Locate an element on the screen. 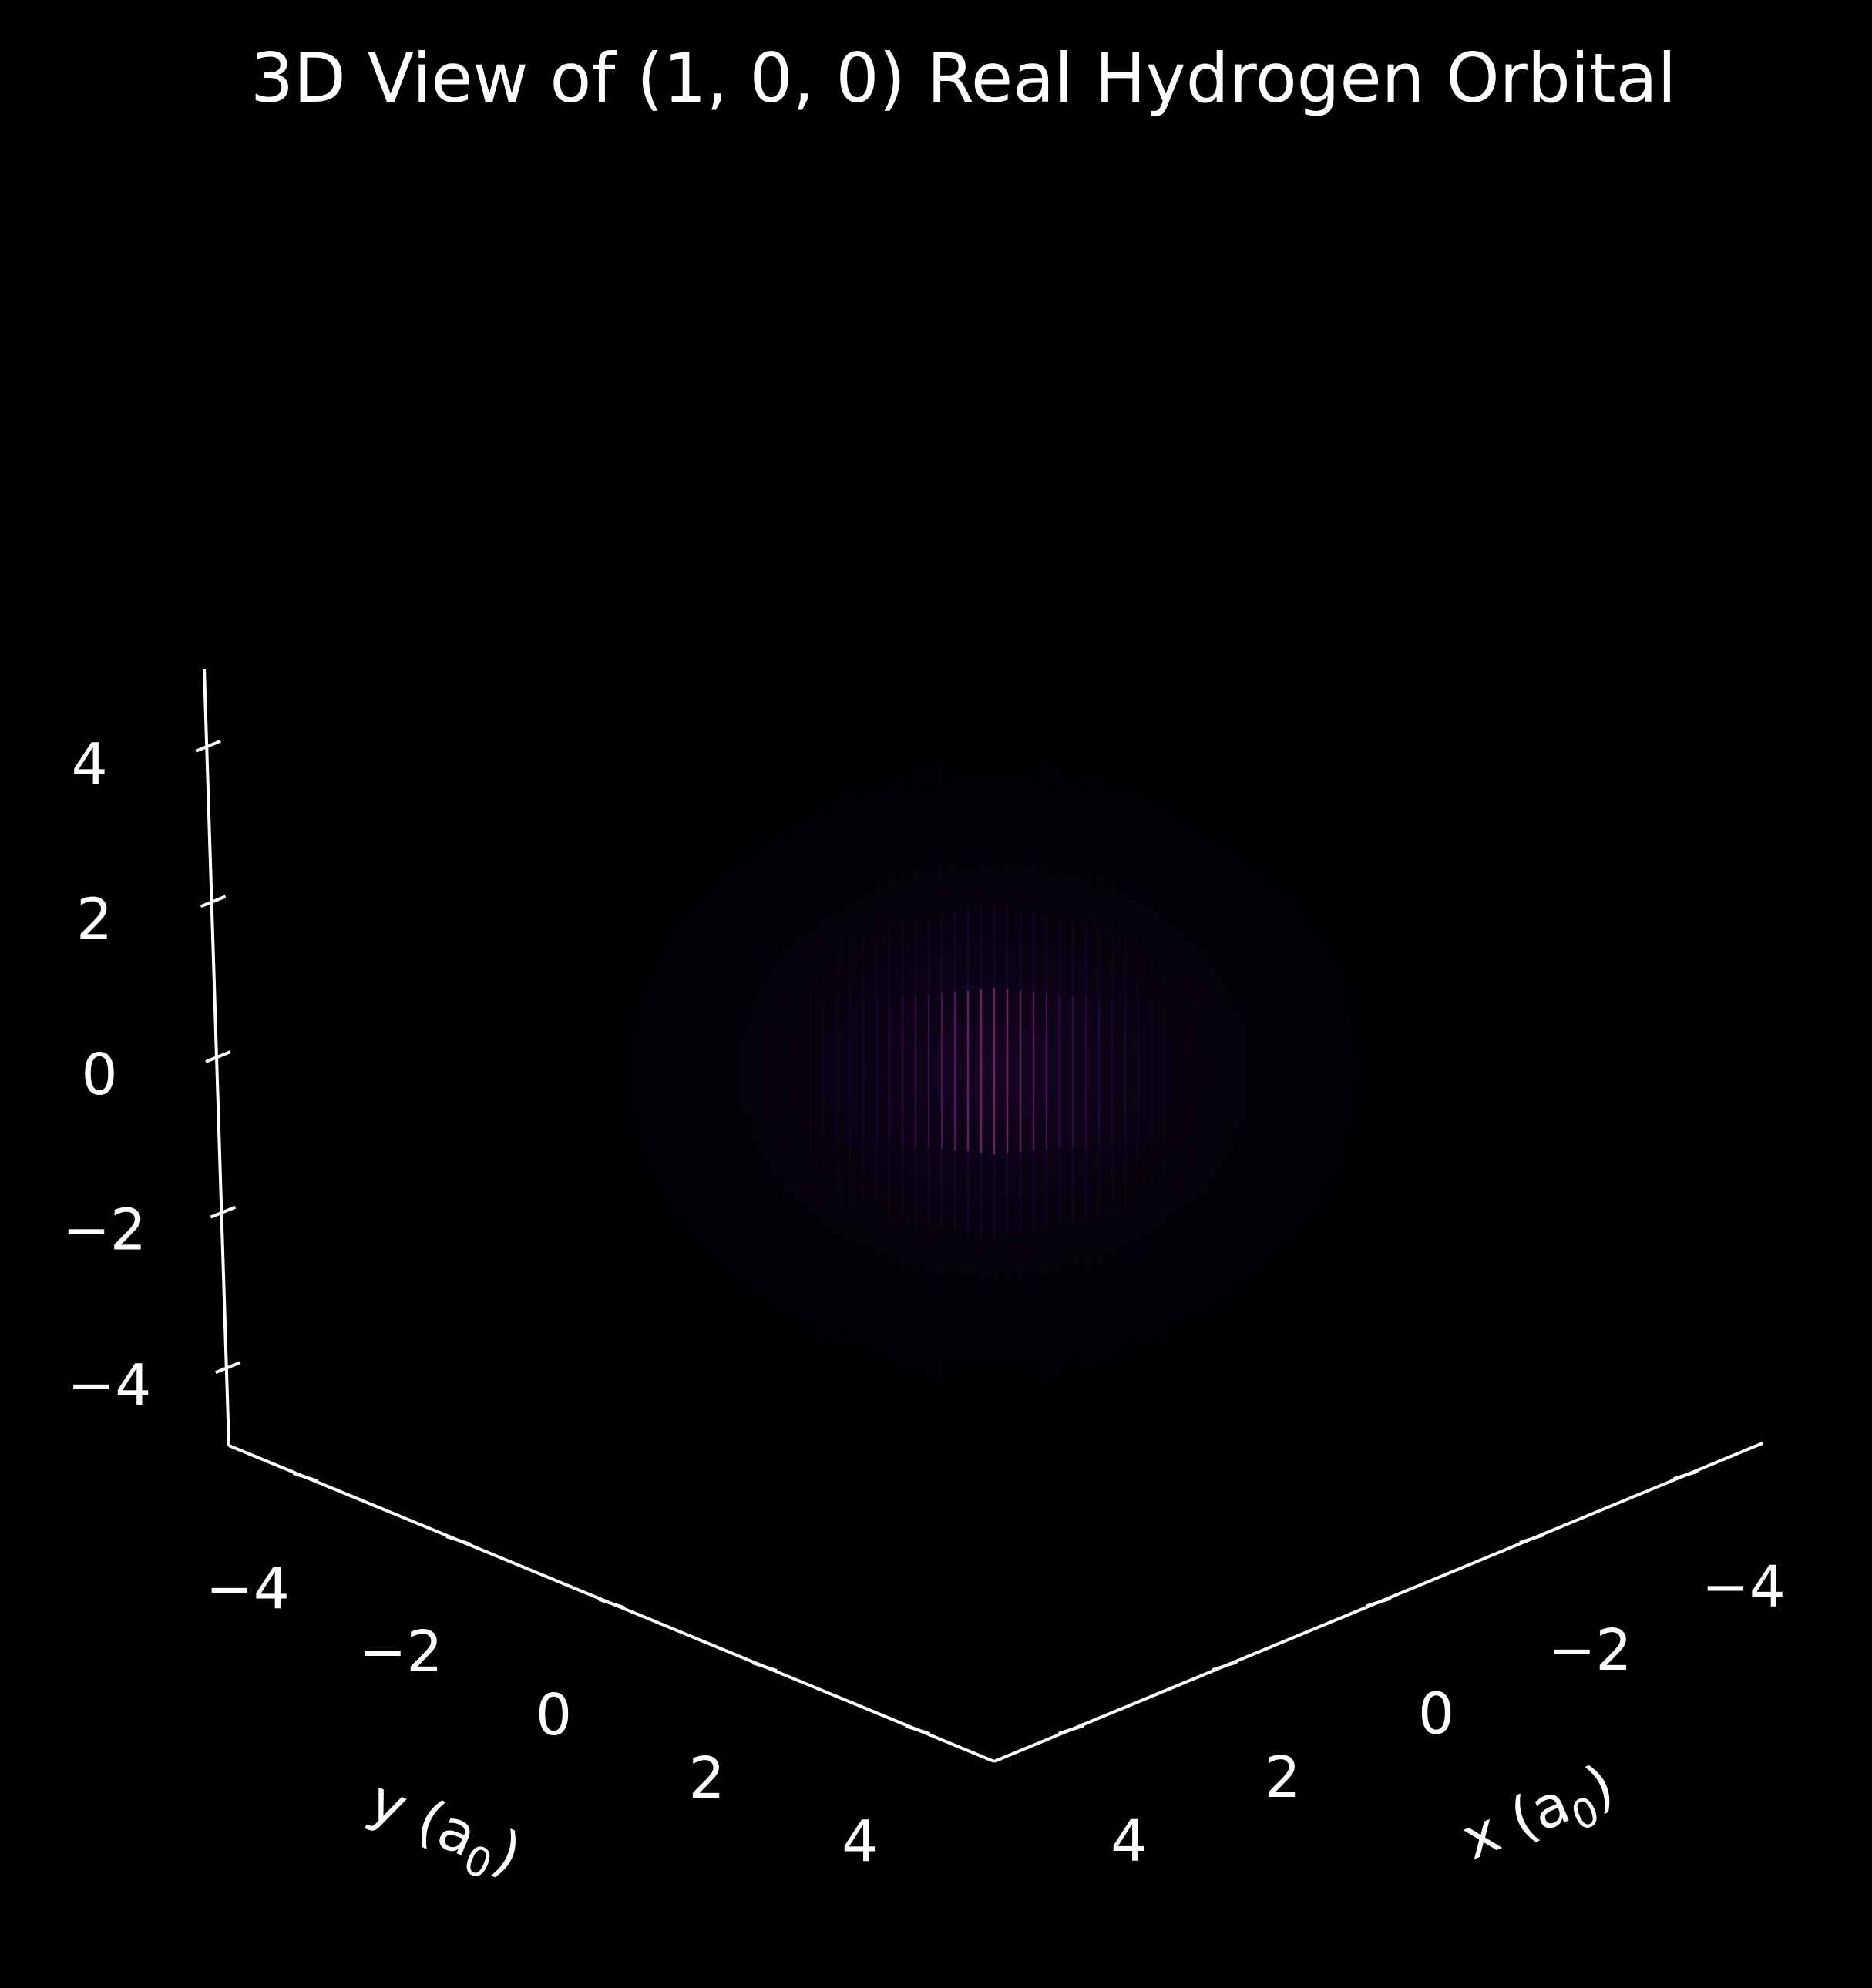  y-axis: −4 −2 0 2 4 y (a0) is located at coordinates (600, 1670).